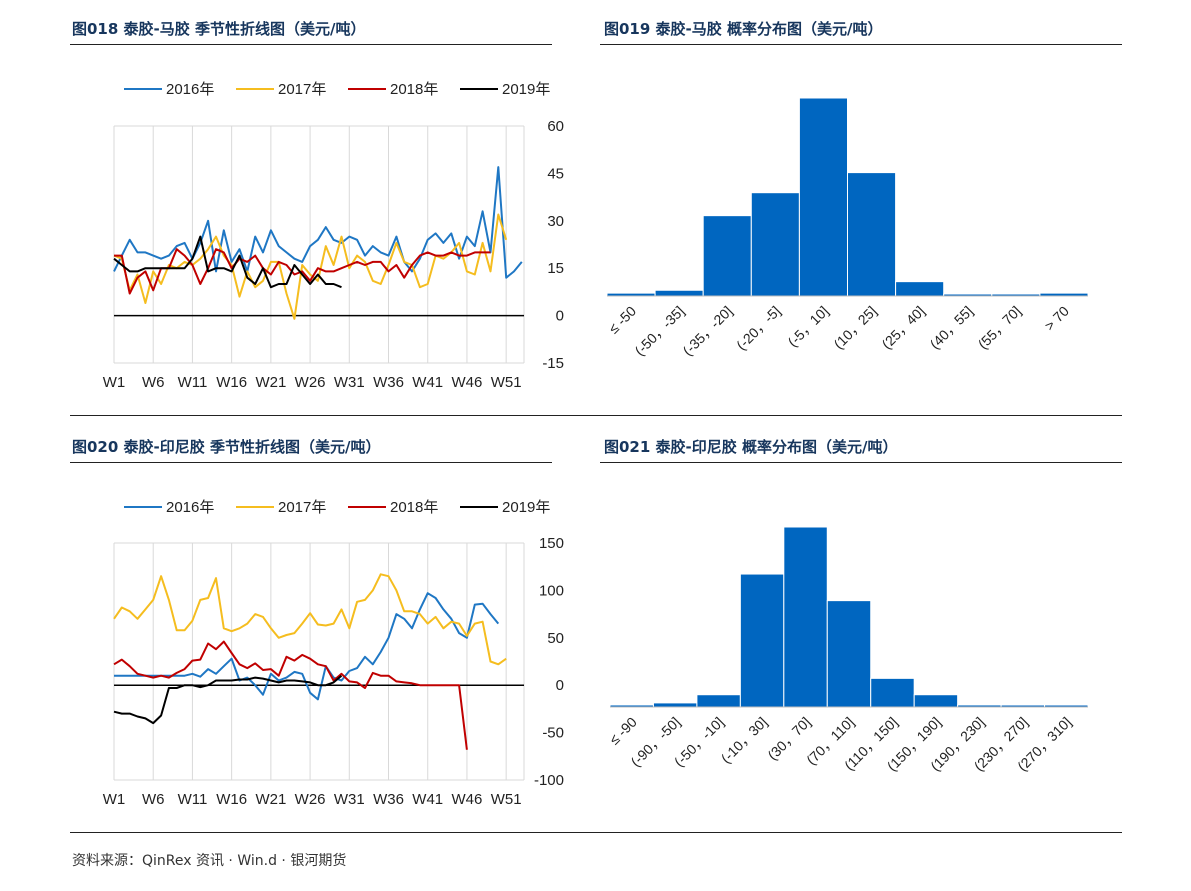 The height and width of the screenshot is (891, 1191). Describe the element at coordinates (555, 173) in the screenshot. I see `y-tick-label: 45` at that location.